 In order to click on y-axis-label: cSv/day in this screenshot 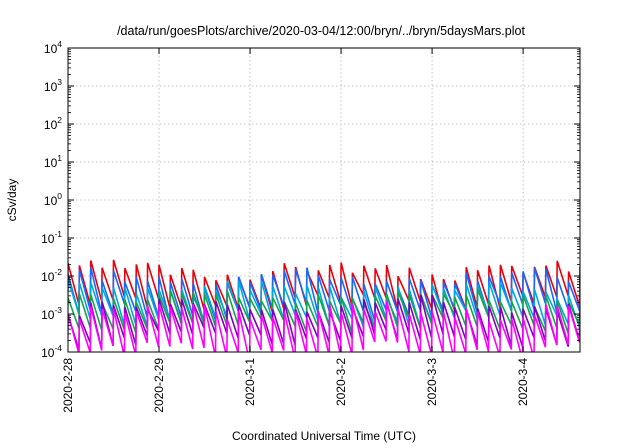, I will do `click(12, 200)`.